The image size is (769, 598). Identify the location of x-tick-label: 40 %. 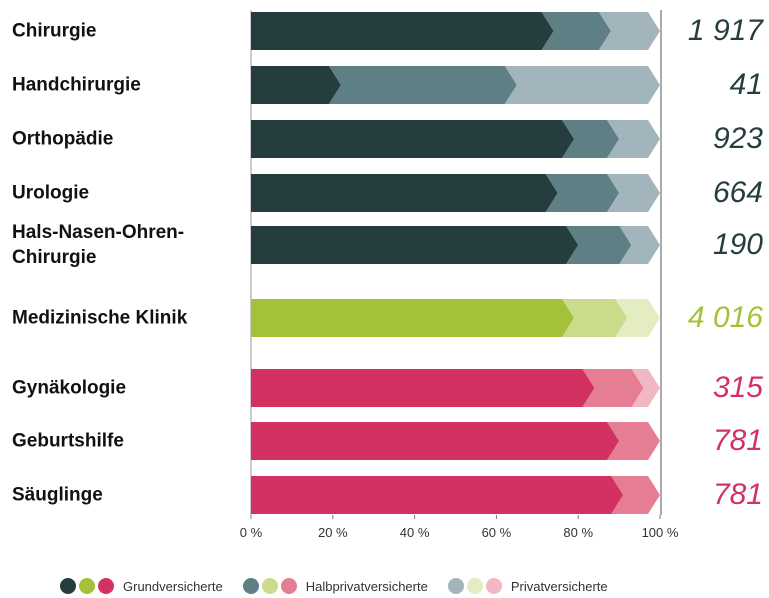
(414, 532).